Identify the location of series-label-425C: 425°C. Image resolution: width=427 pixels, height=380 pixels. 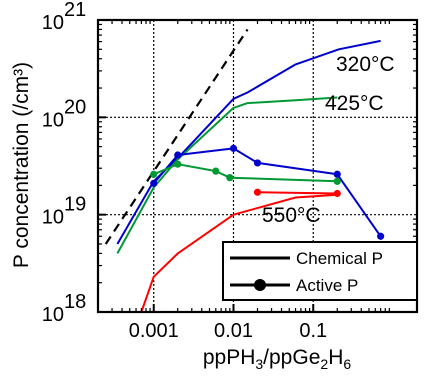
(354, 103).